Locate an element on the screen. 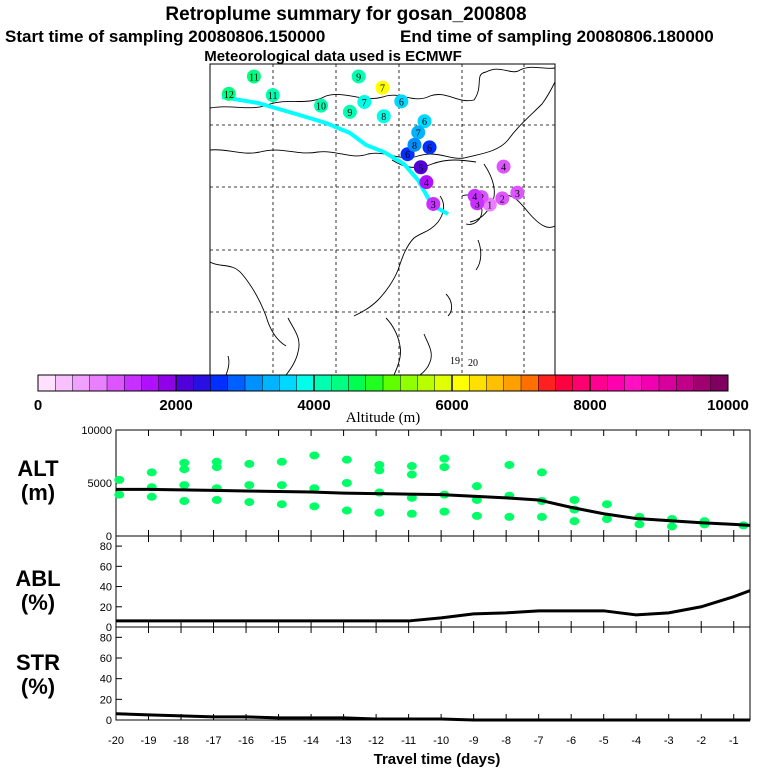 The height and width of the screenshot is (768, 768). str-panel-frame is located at coordinates (433, 673).